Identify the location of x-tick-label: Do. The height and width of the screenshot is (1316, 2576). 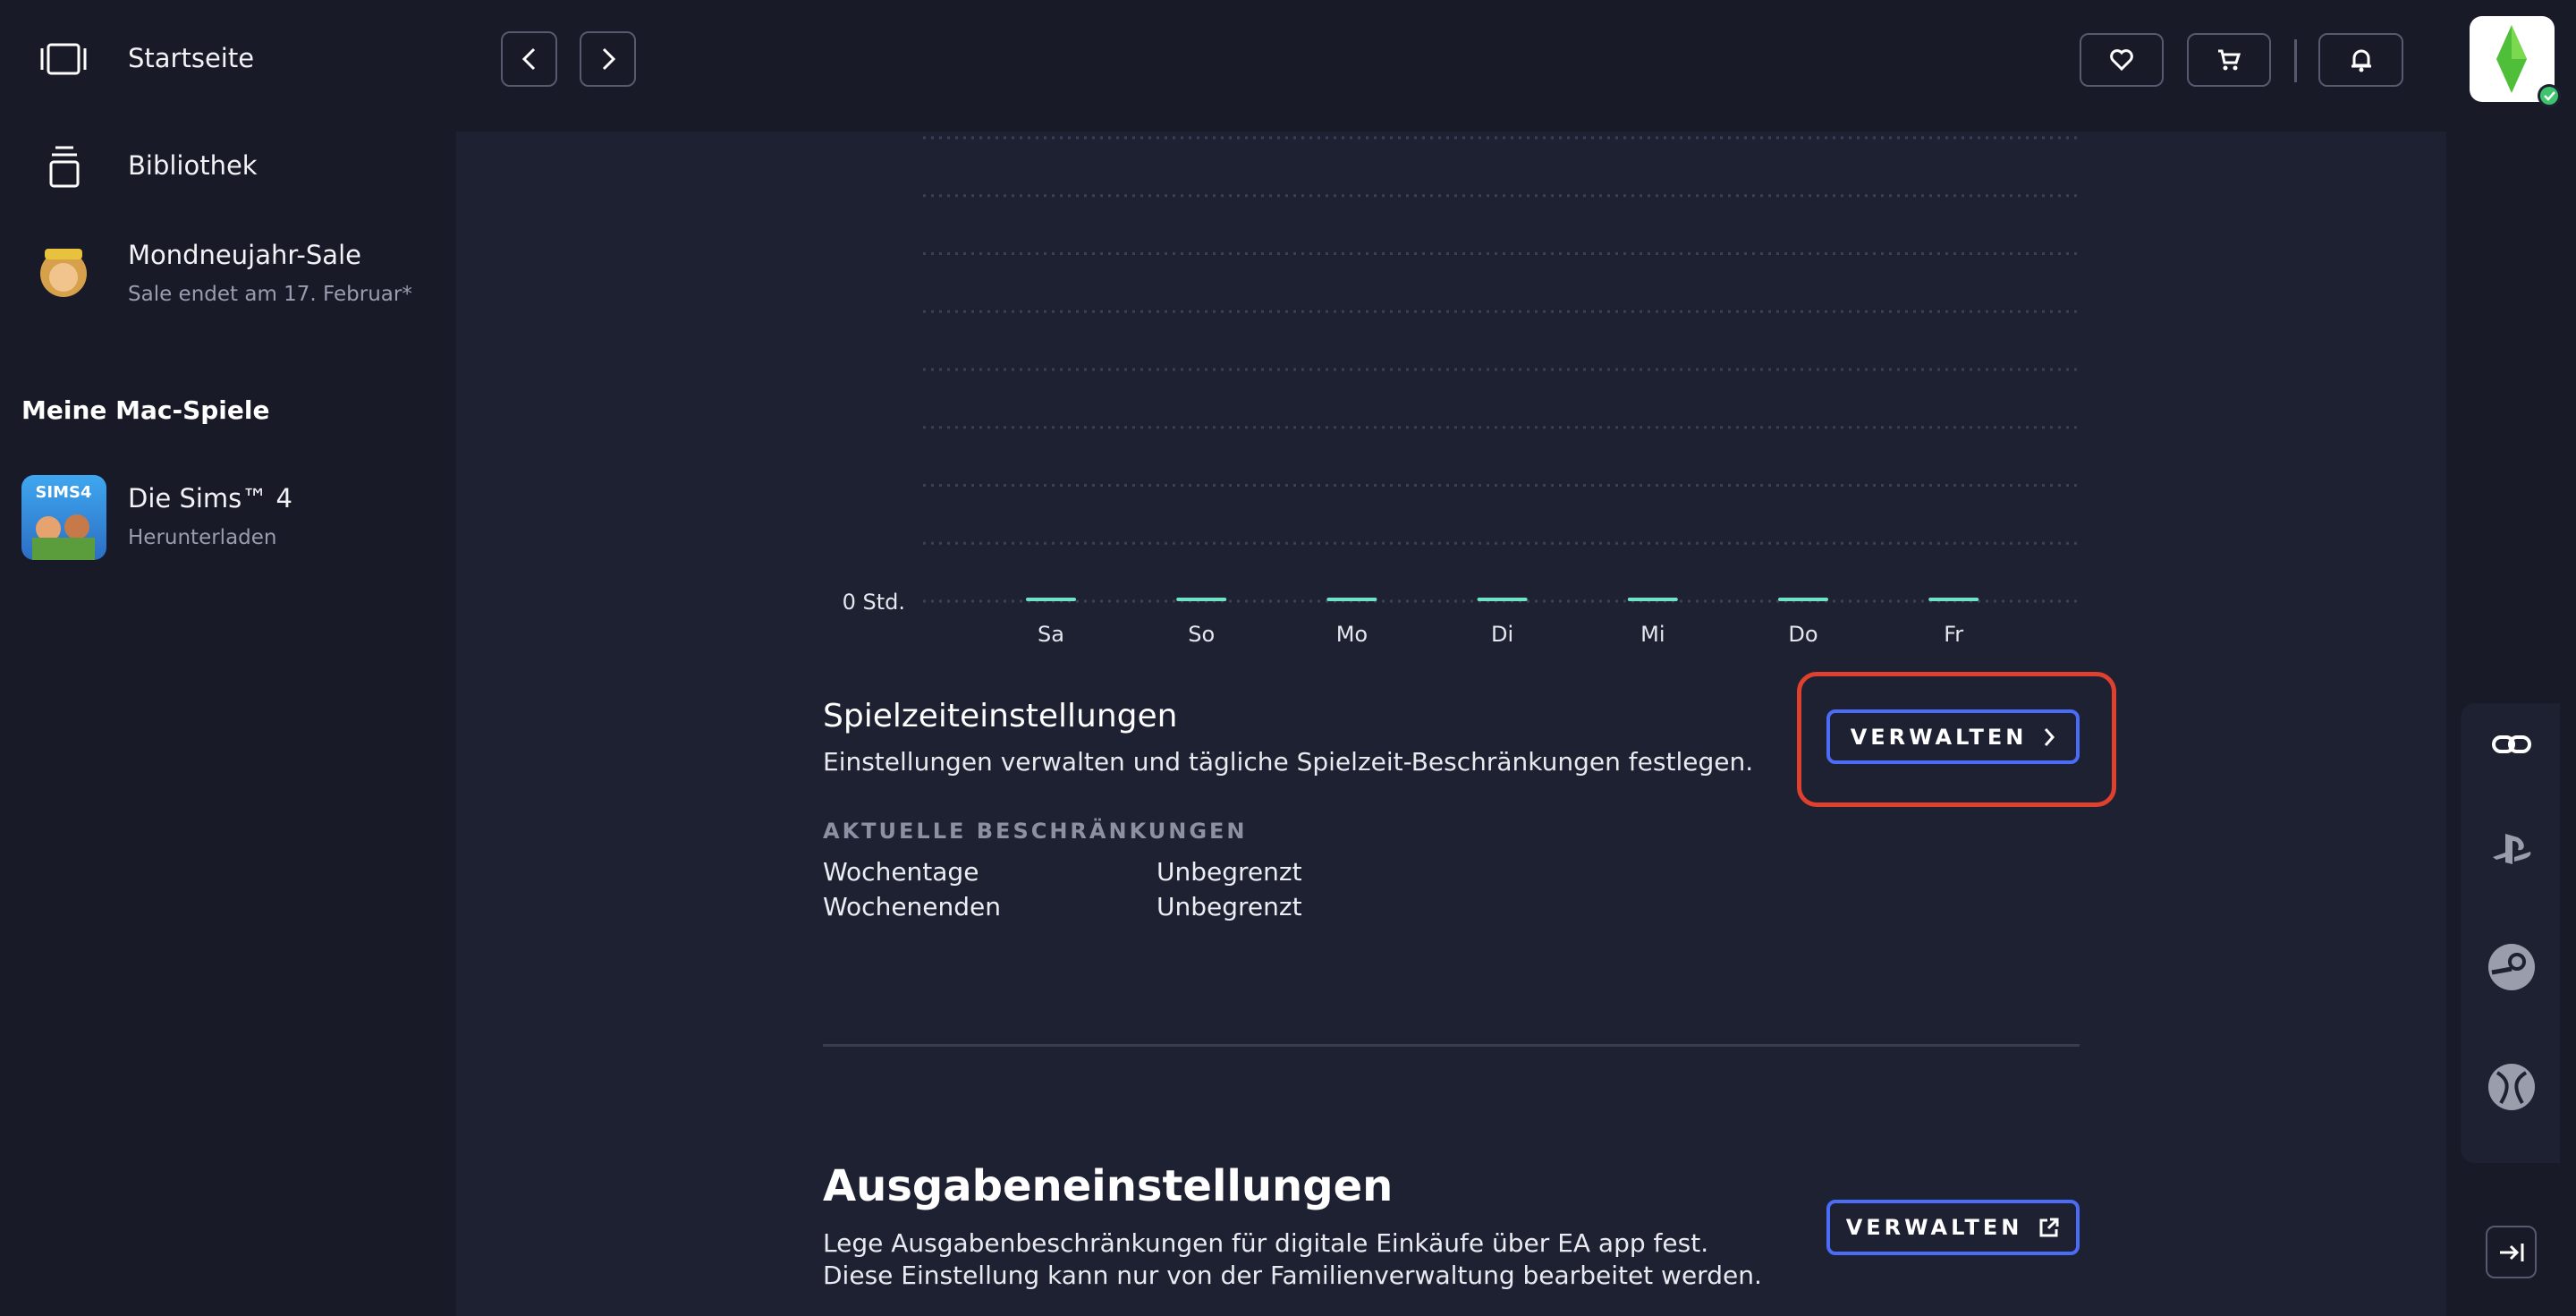
(1803, 634).